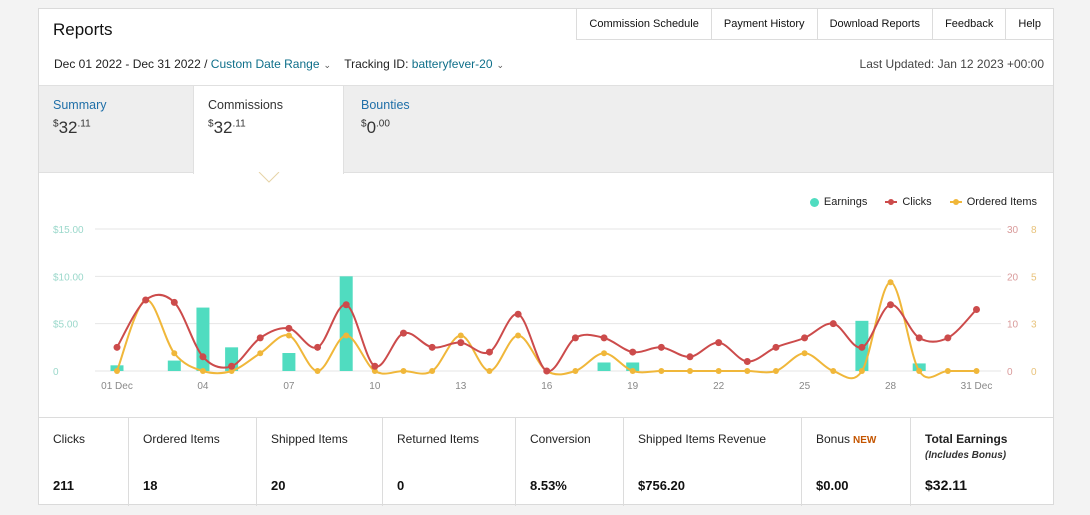 This screenshot has width=1090, height=515. I want to click on stat-value: $756.20, so click(661, 485).